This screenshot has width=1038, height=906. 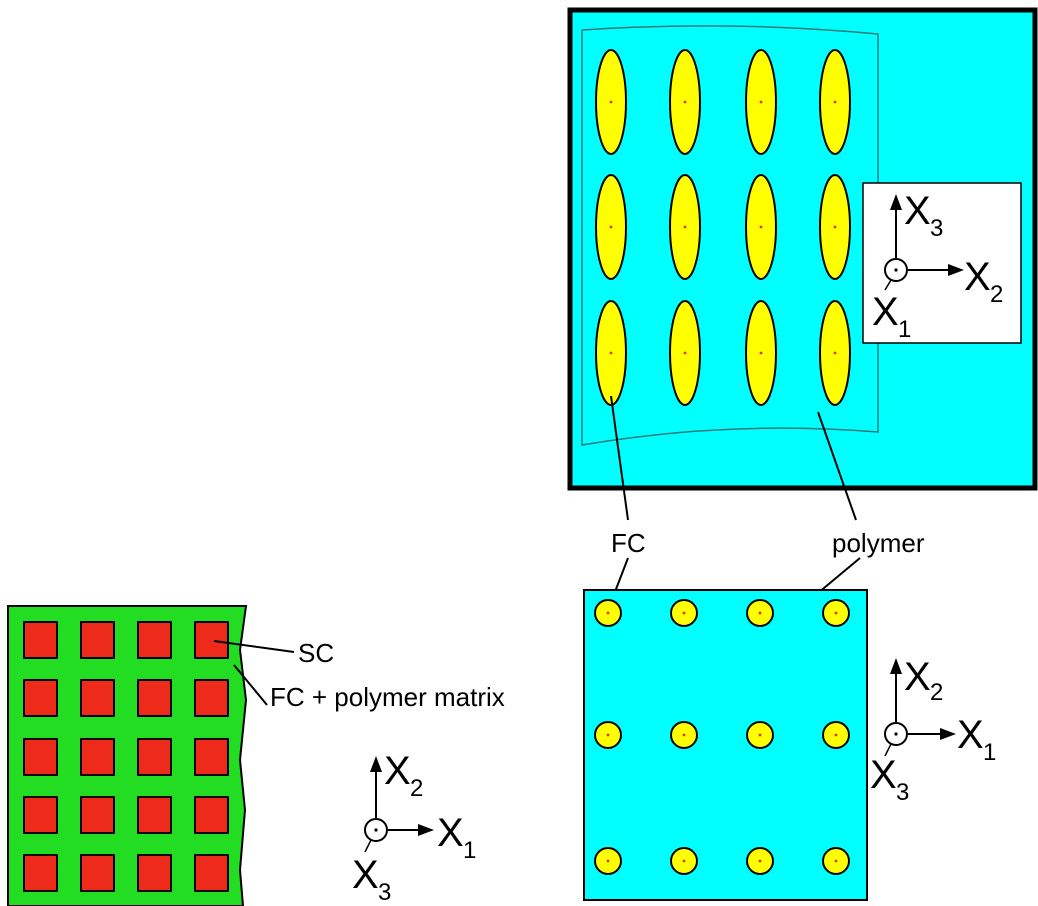 I want to click on cross-section-panel: X 2 X 1 X 3, so click(x=790, y=745).